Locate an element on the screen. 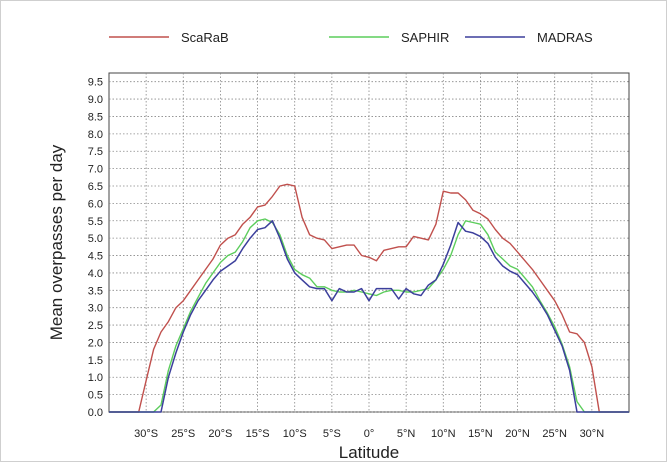  y-tick-label: 3.0 is located at coordinates (95, 309).